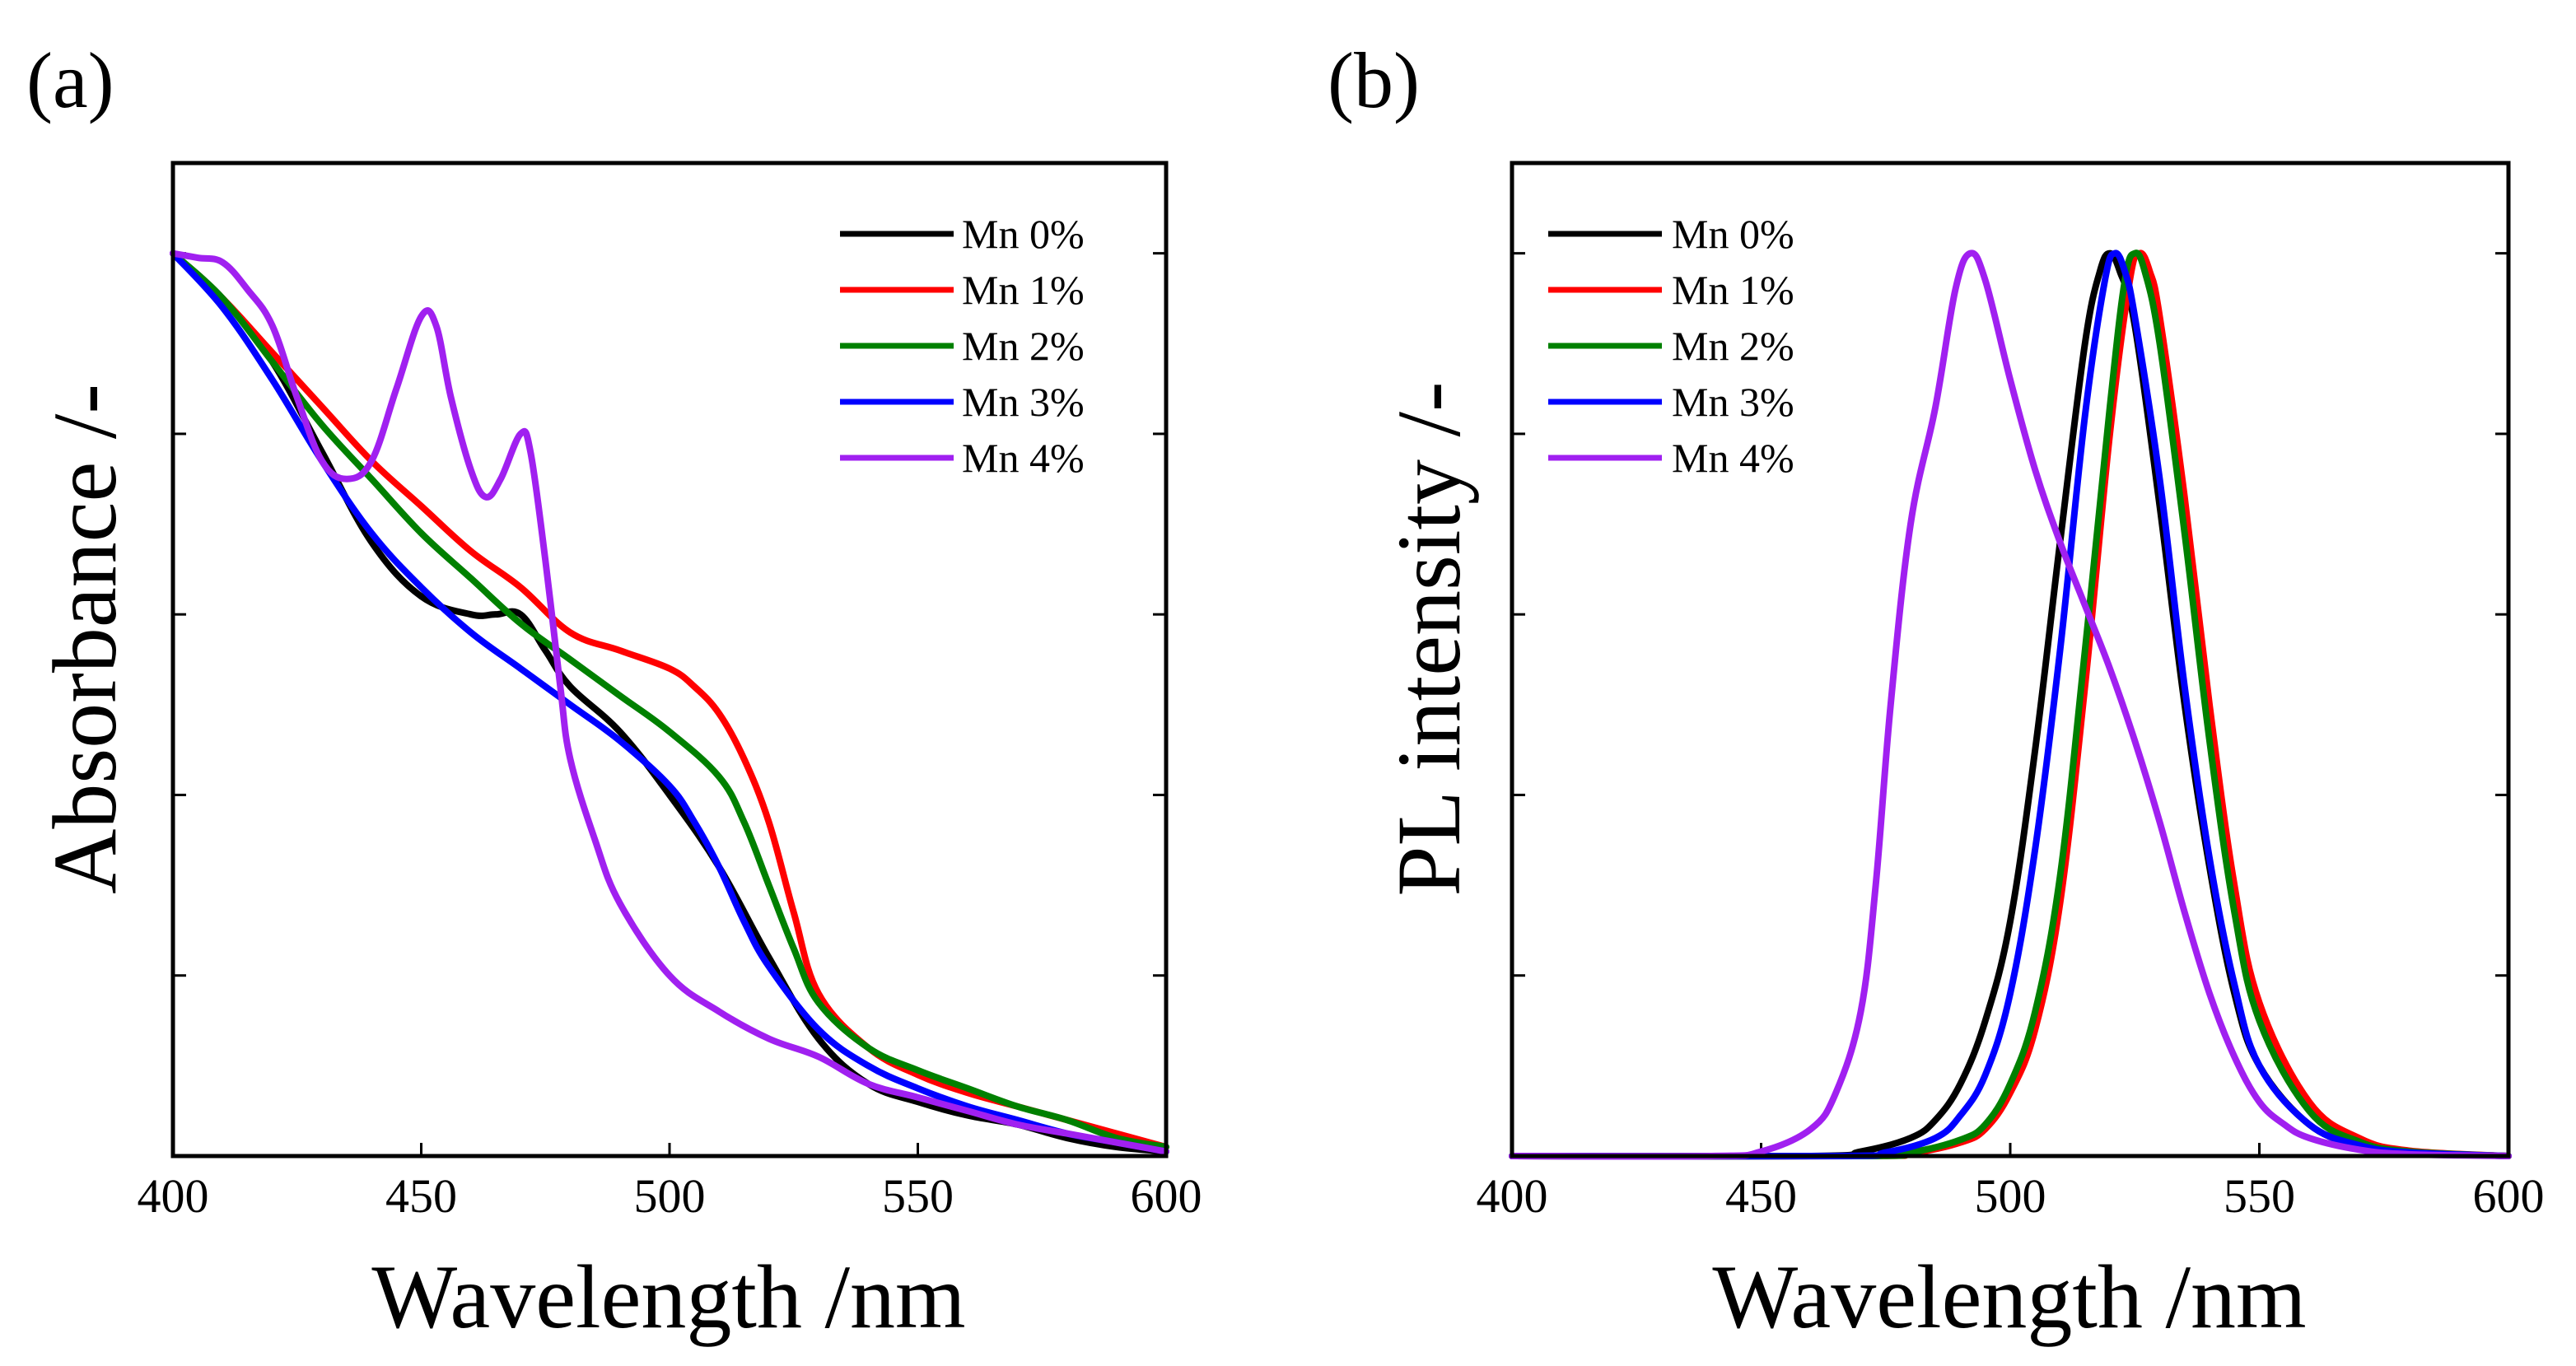  Describe the element at coordinates (1374, 80) in the screenshot. I see `panel-b-label: (b)` at that location.